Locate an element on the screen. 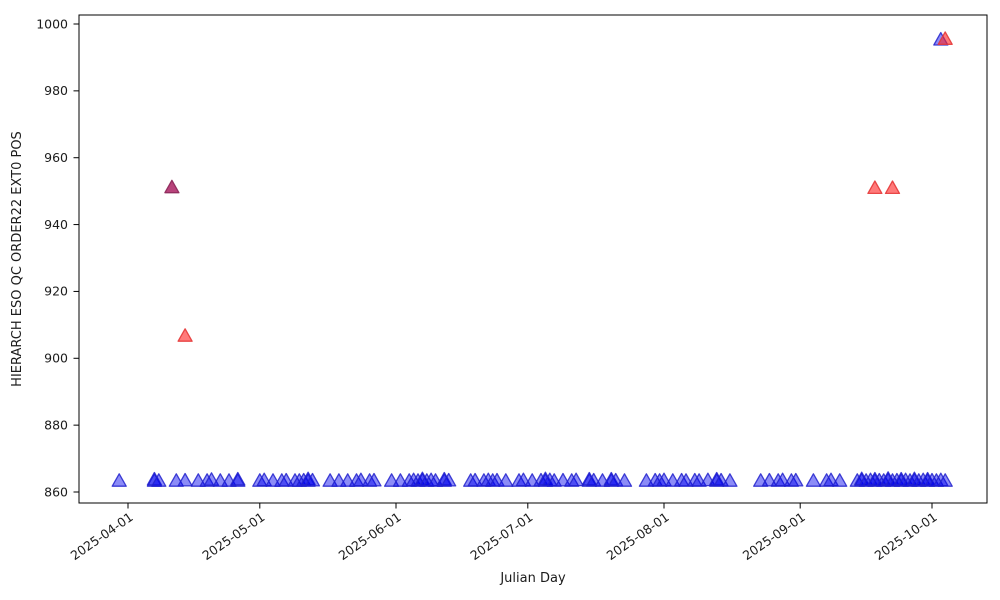 The height and width of the screenshot is (600, 1000). y-axis-tick-label: 920 is located at coordinates (56, 291).